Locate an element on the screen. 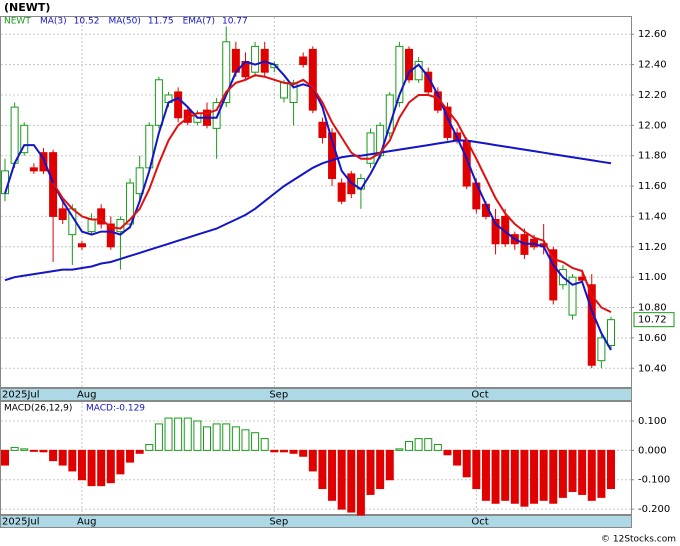 This screenshot has height=546, width=680. x-tick-label: Aug is located at coordinates (87, 522).